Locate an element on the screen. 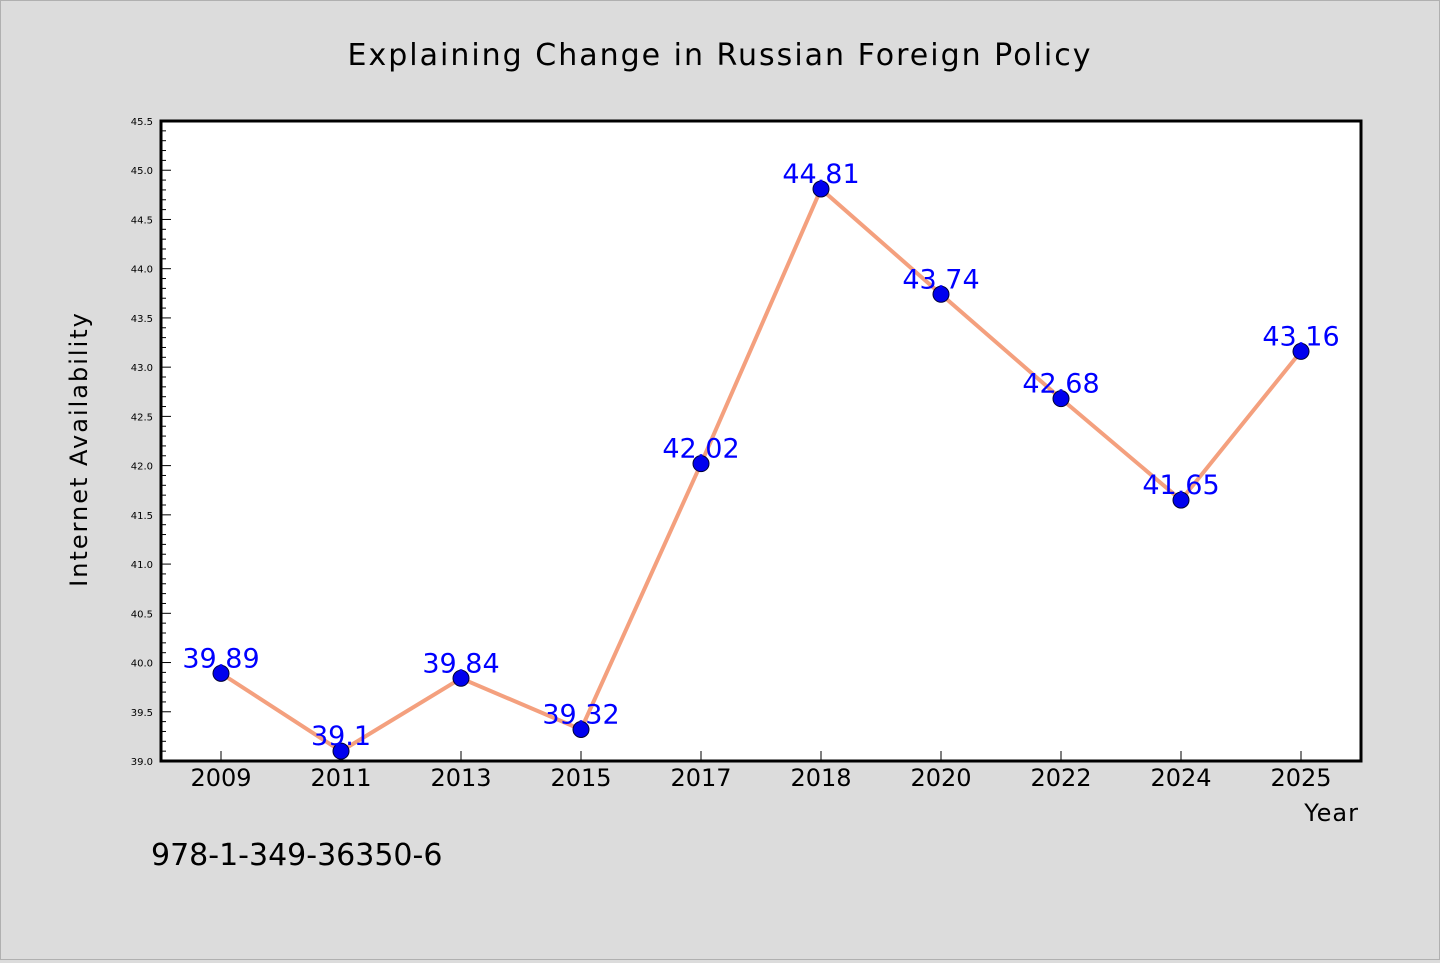  y-tick-label: 43.0 is located at coordinates (142, 368).